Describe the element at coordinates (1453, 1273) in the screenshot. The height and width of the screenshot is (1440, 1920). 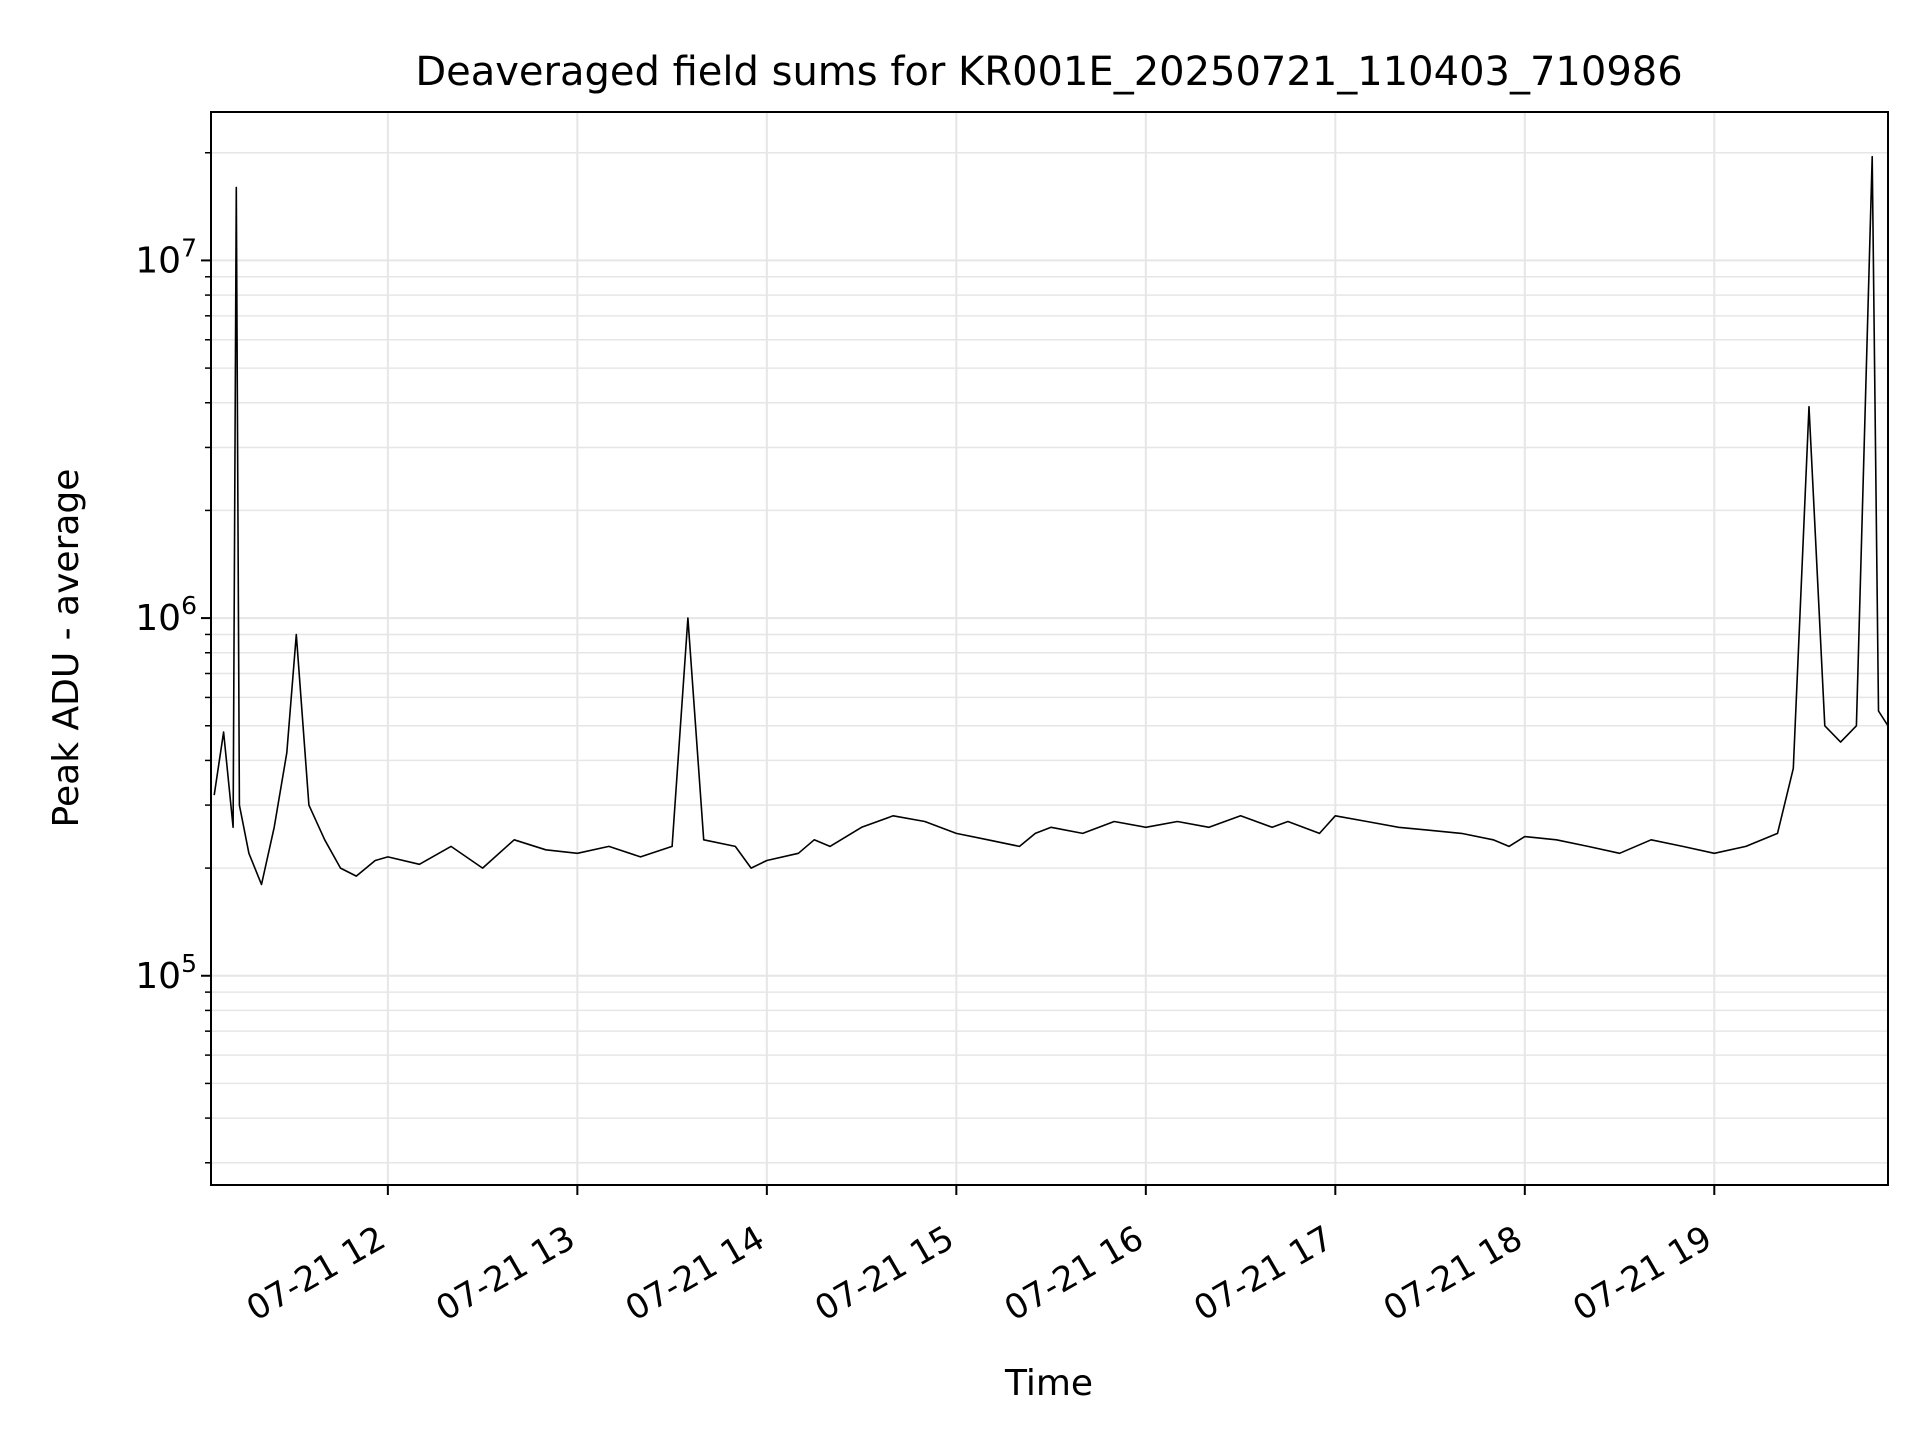
I see `x-tick-label: 07-21 18` at that location.